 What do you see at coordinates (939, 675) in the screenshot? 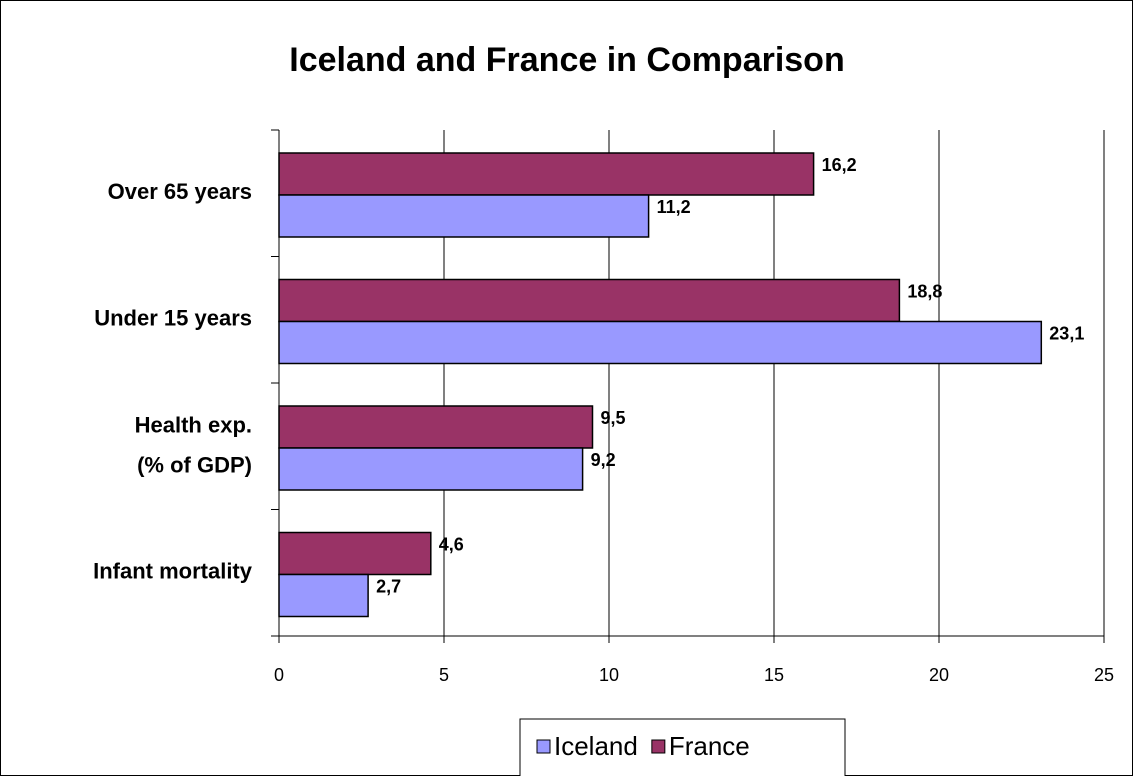
I see `x-tick-label: 20` at bounding box center [939, 675].